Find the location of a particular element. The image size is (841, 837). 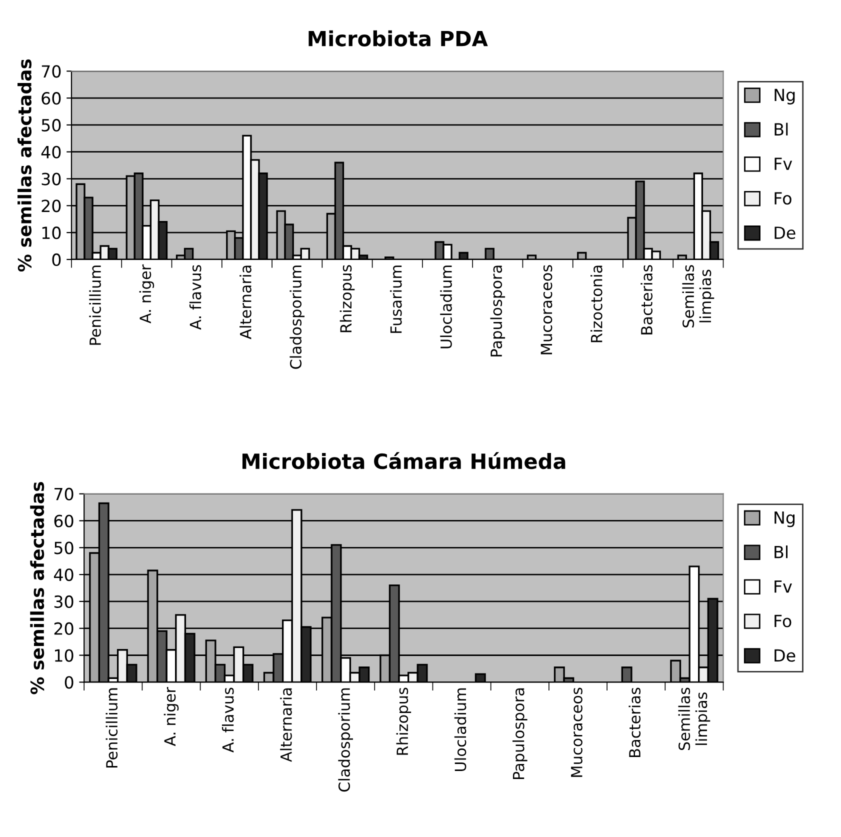

x-tick-label: Rizoctonia is located at coordinates (596, 304).